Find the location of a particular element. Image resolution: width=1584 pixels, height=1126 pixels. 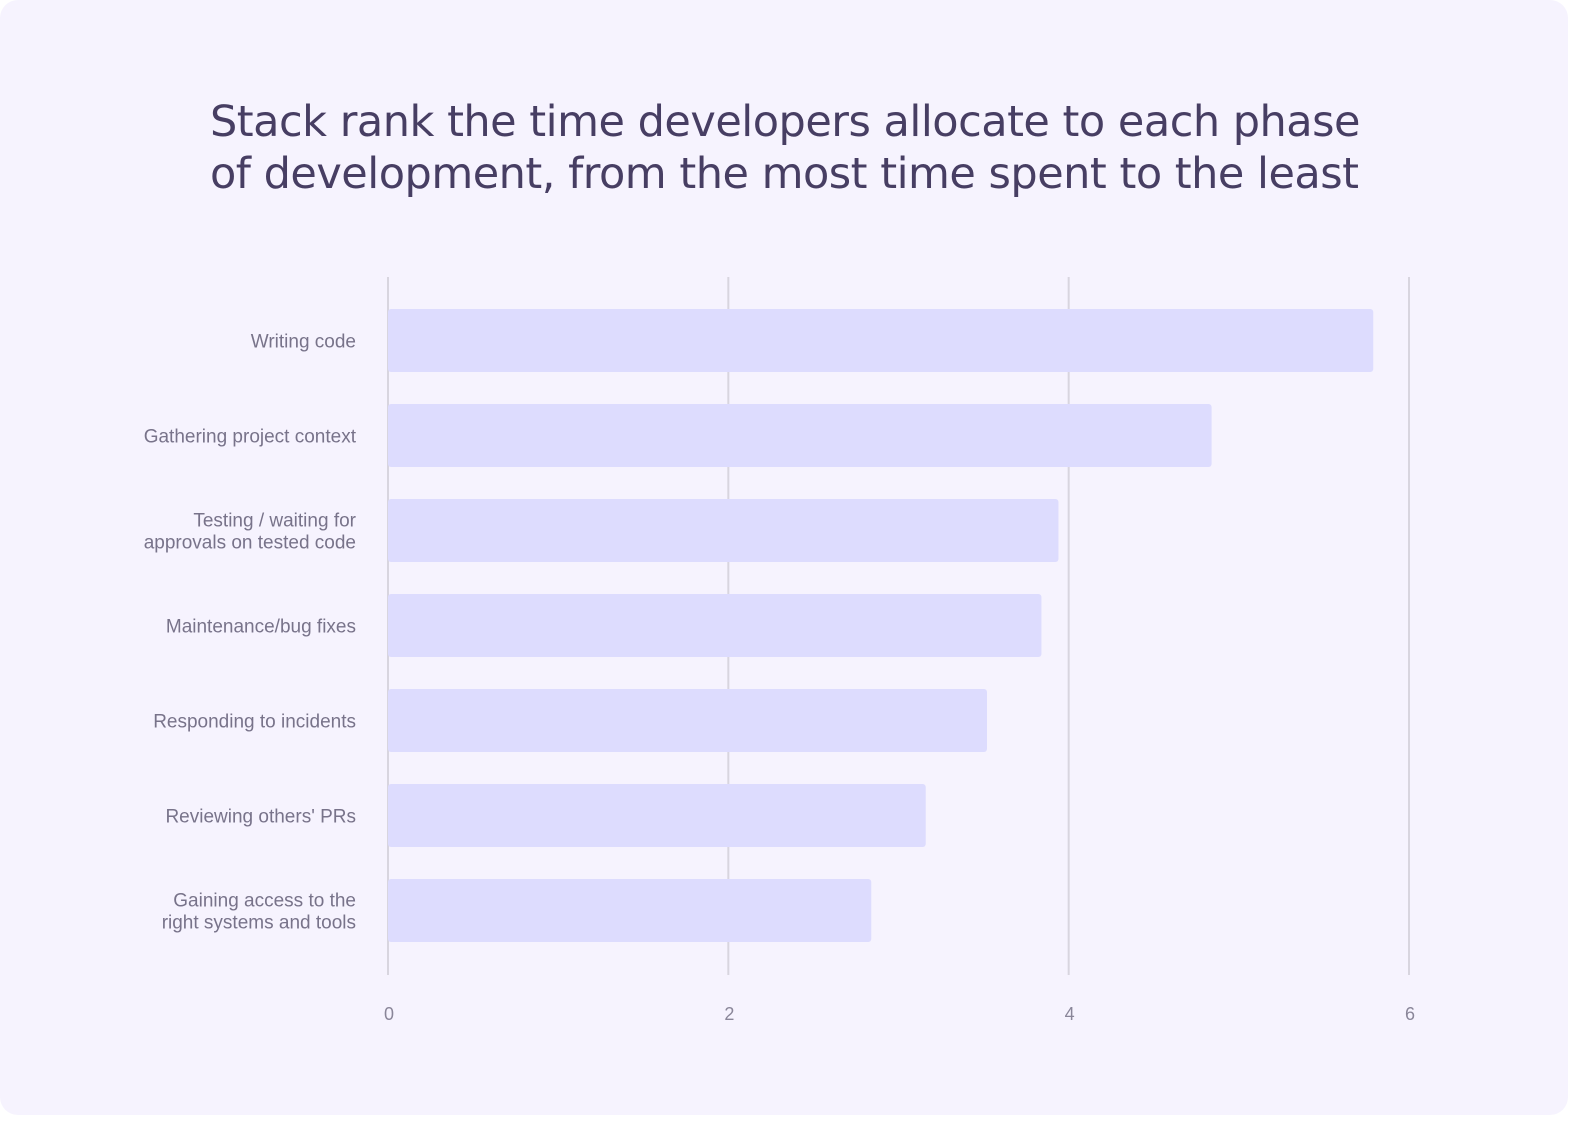

category-label: approvals on tested code is located at coordinates (250, 543).